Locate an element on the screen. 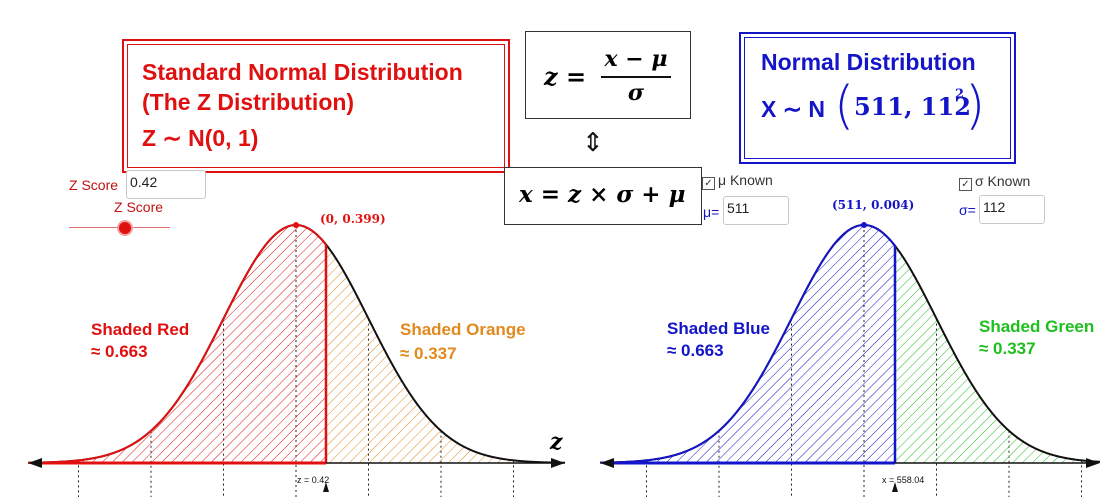 This screenshot has height=500, width=1100. left-marker-arrow-icon is located at coordinates (326, 487).